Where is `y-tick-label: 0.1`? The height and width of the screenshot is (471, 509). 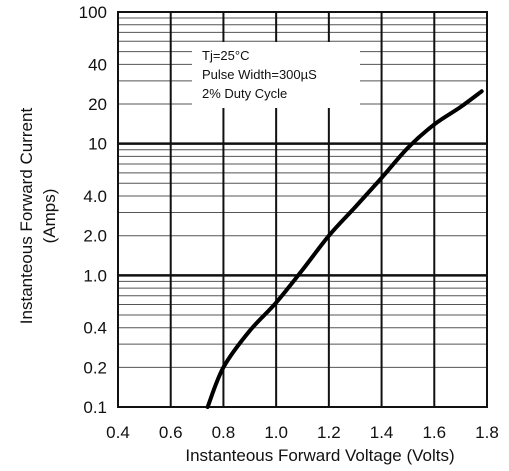 y-tick-label: 0.1 is located at coordinates (95, 407).